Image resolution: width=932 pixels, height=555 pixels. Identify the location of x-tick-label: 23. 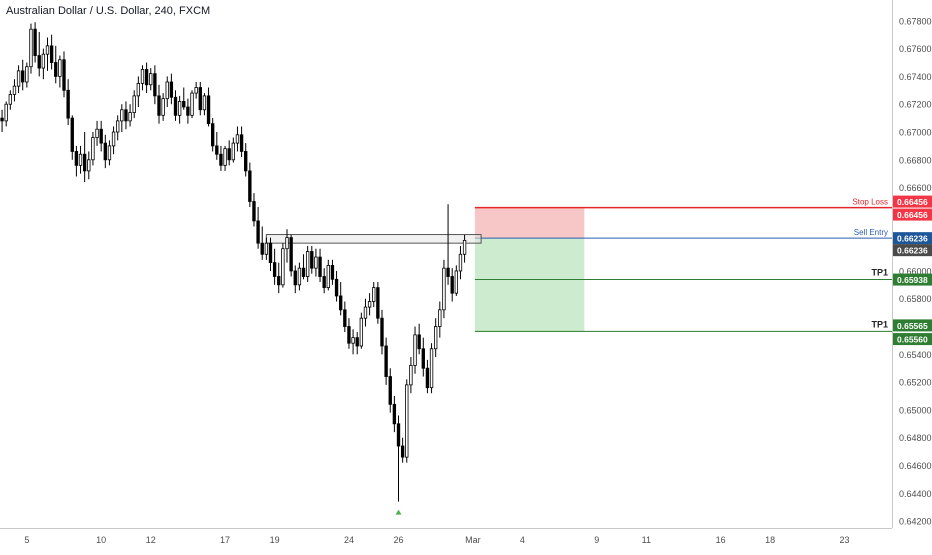
(845, 540).